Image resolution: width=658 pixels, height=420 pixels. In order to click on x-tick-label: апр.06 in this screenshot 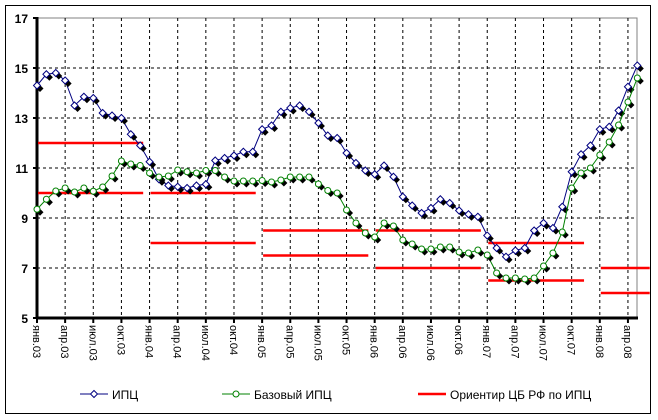, I will do `click(402, 341)`.